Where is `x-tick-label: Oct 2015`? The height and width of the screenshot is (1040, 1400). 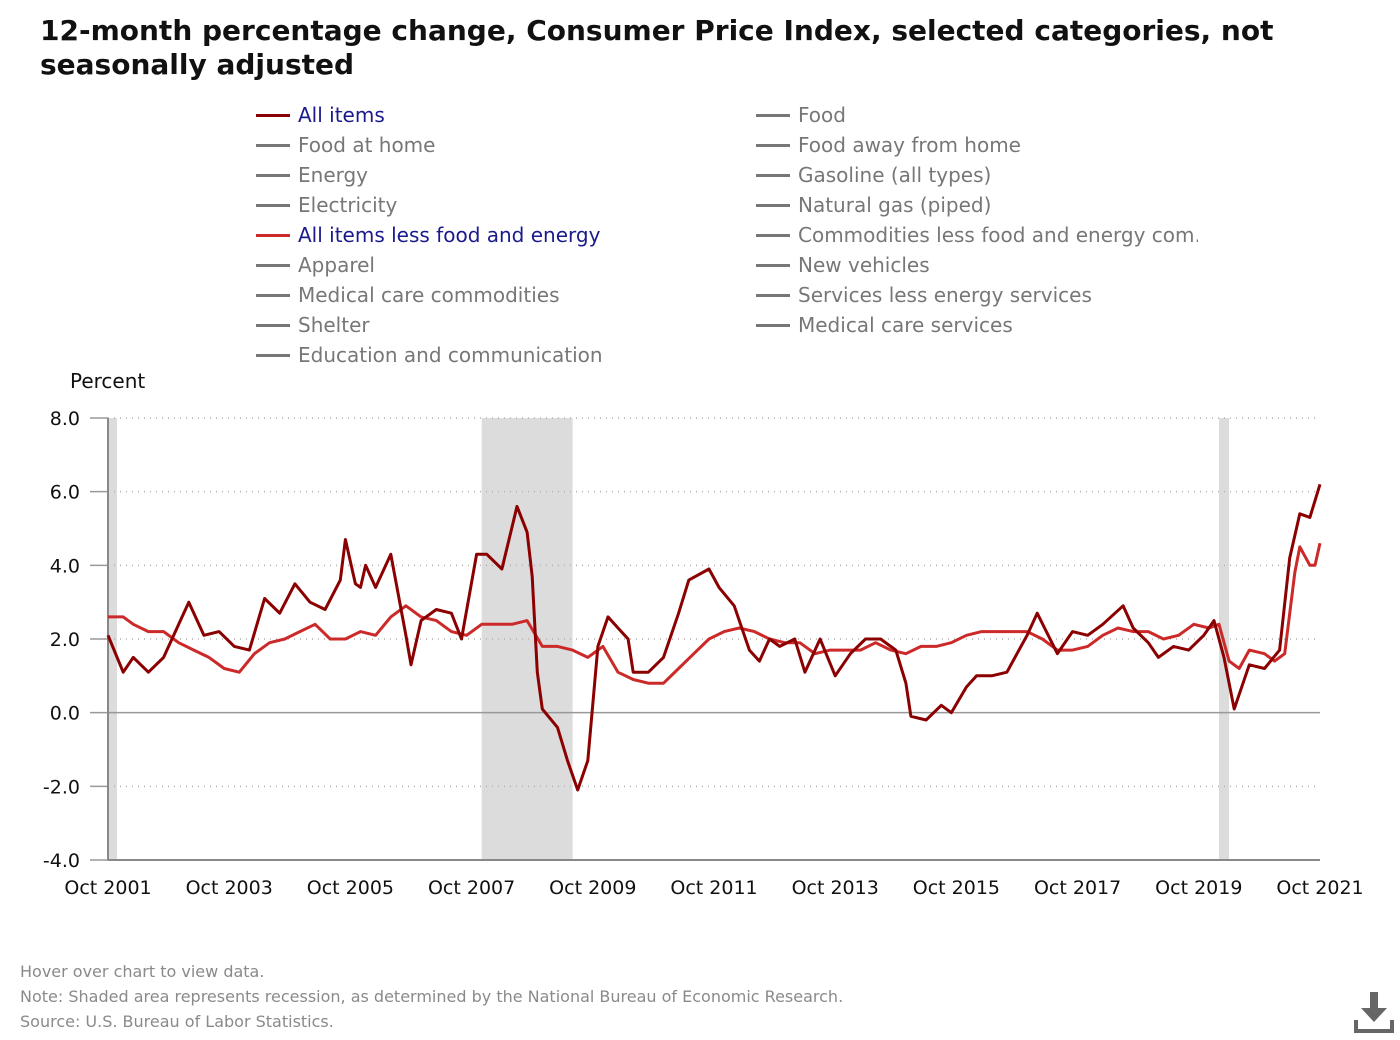
x-tick-label: Oct 2015 is located at coordinates (956, 888).